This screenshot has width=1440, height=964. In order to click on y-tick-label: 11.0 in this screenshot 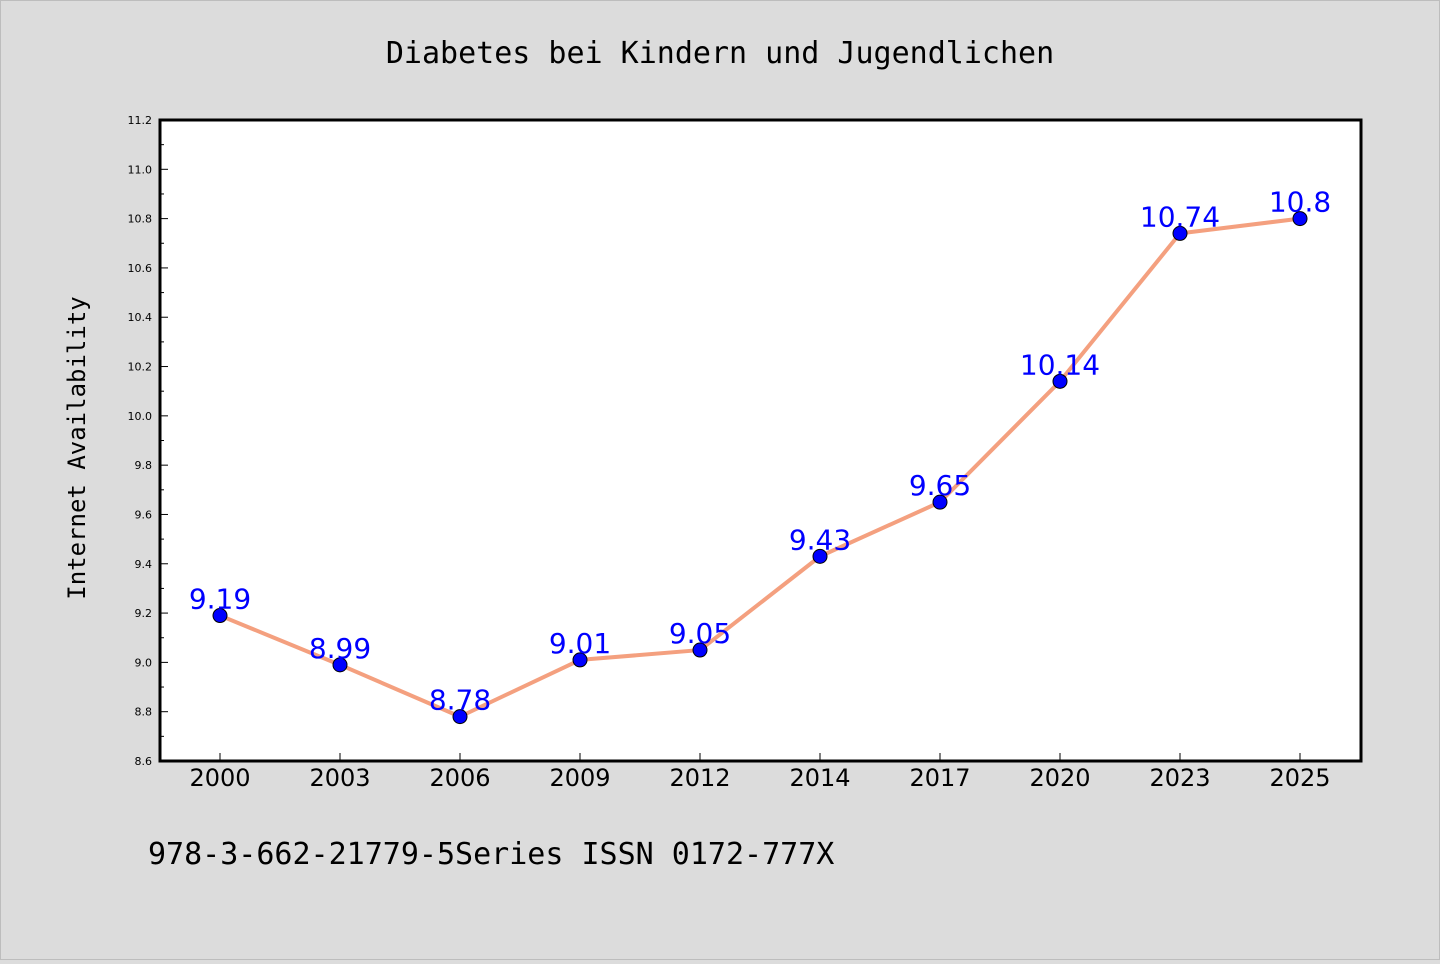, I will do `click(140, 169)`.